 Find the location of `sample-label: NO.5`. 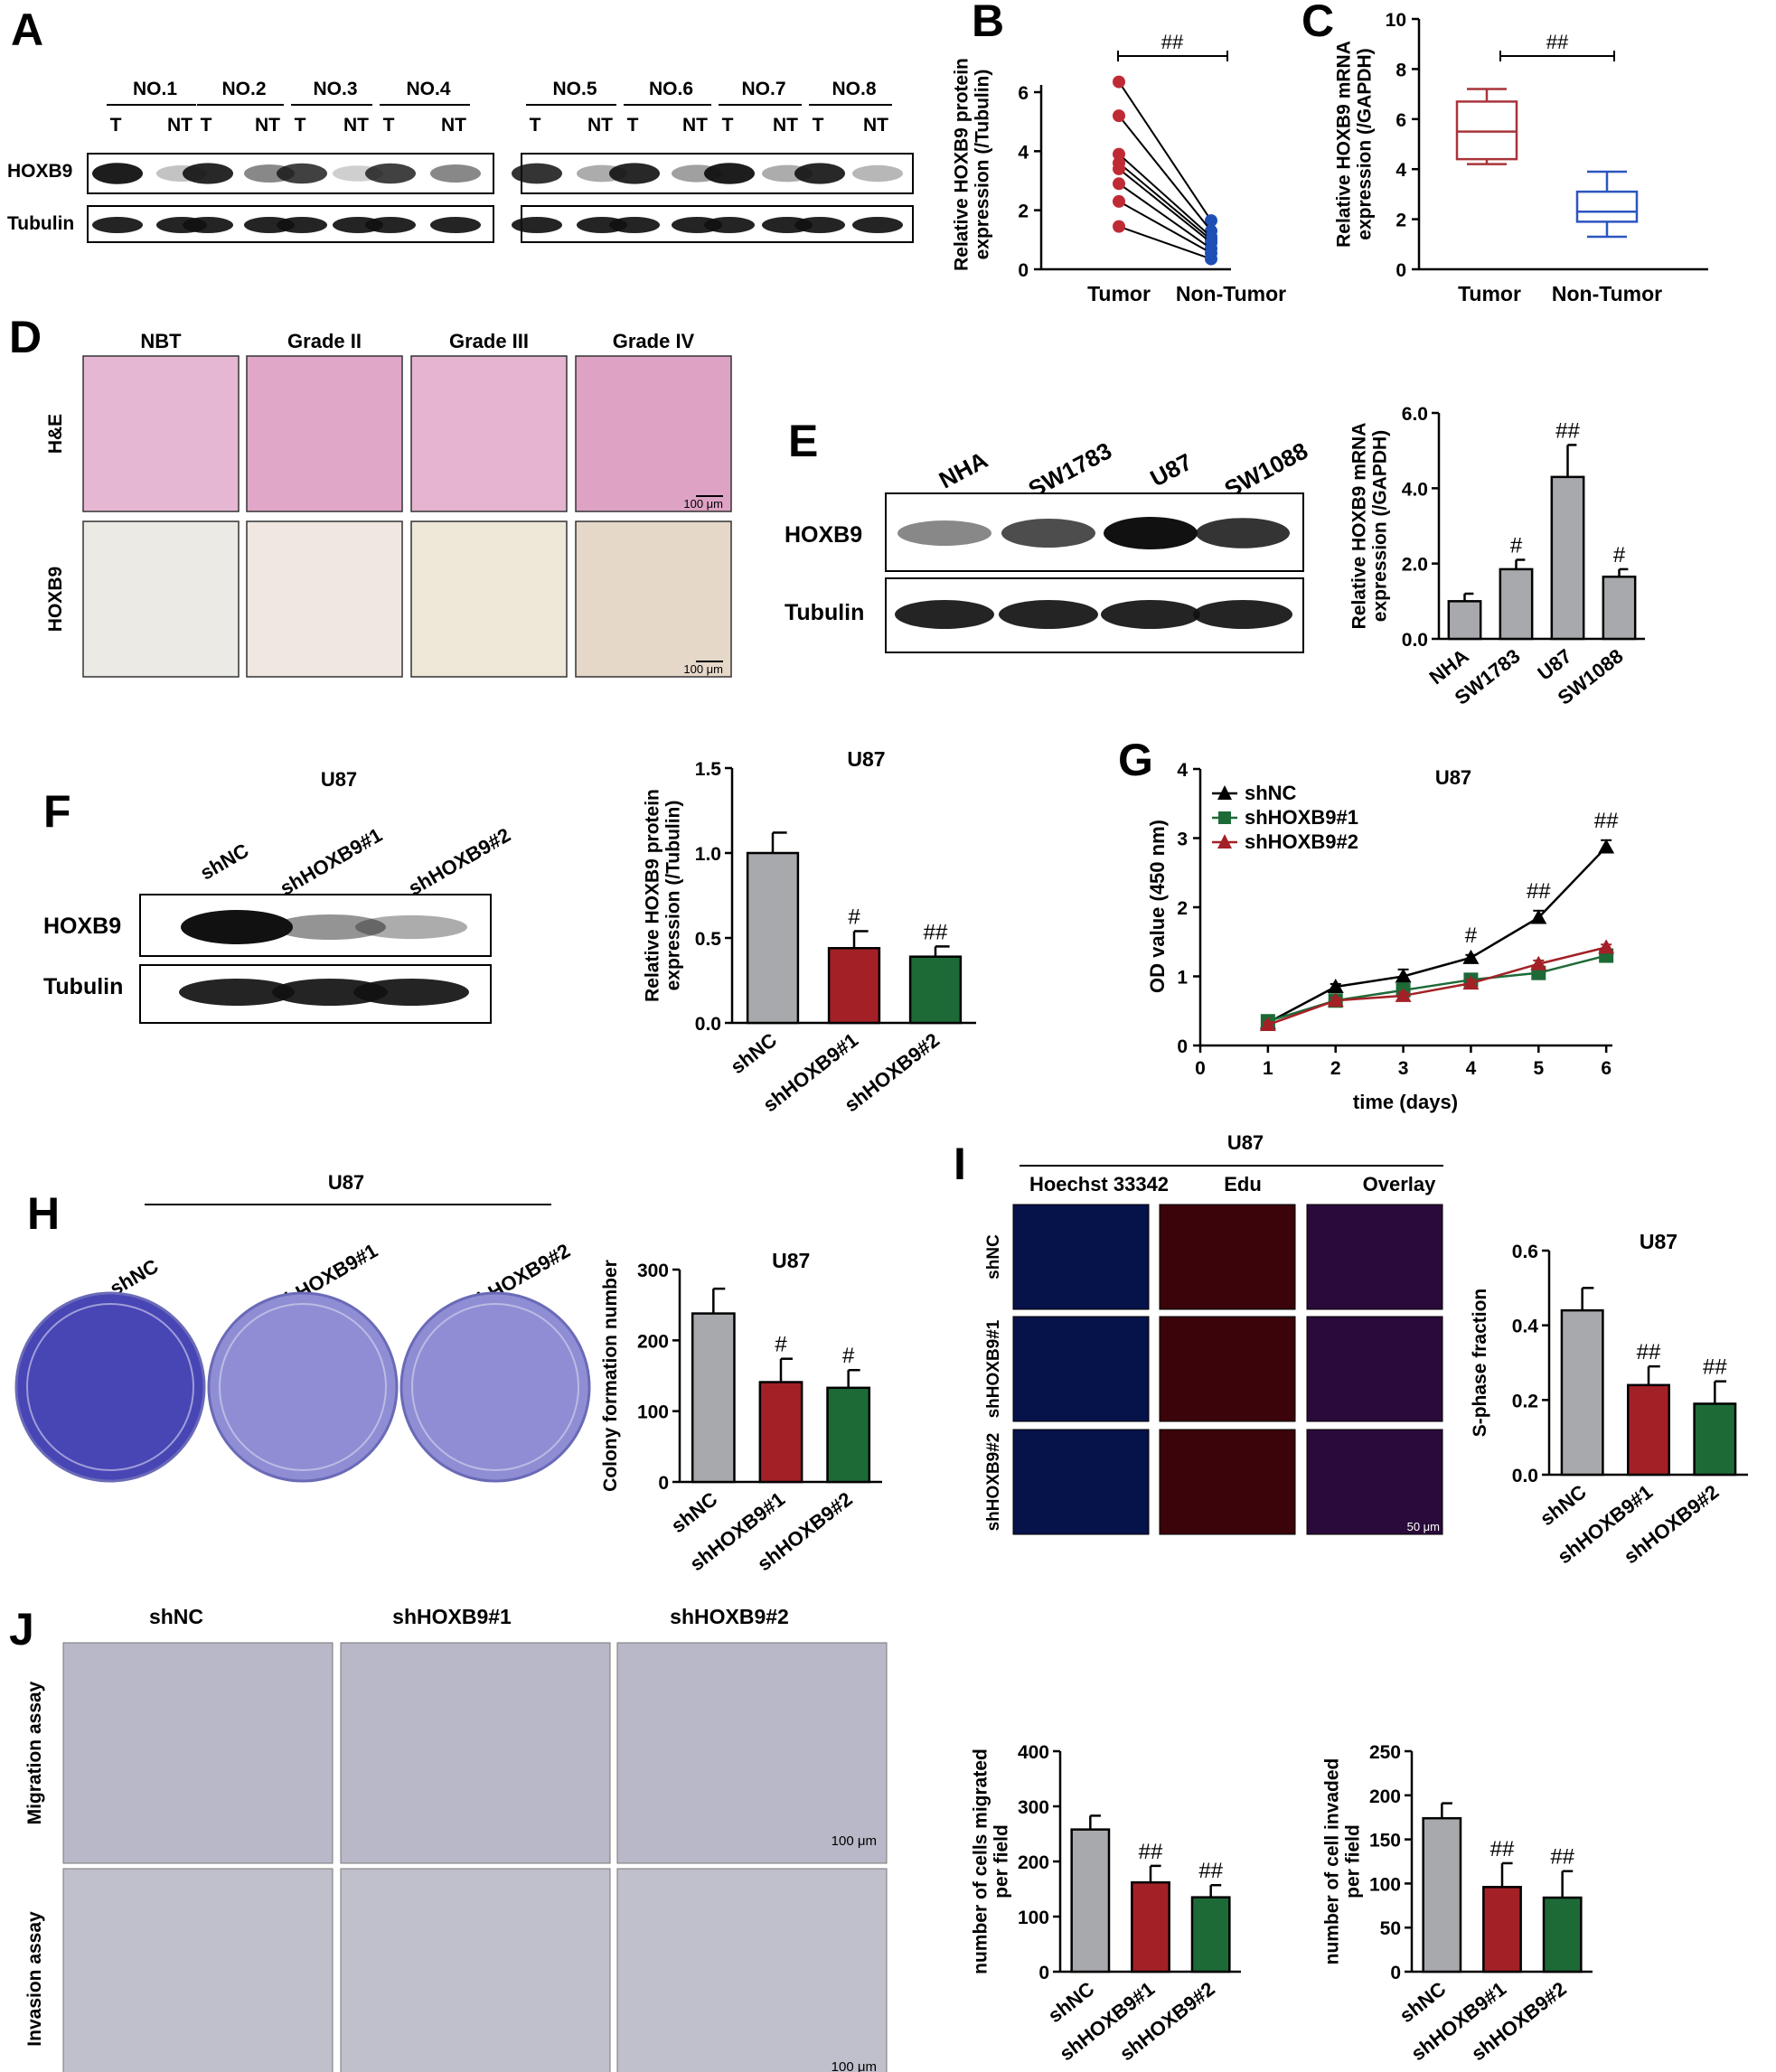

sample-label: NO.5 is located at coordinates (574, 89).